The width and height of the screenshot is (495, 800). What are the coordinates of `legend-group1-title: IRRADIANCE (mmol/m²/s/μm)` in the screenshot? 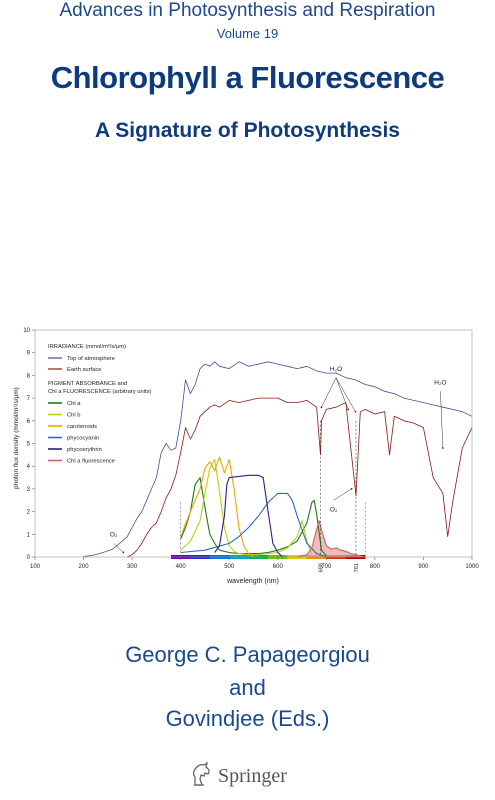 It's located at (87, 347).